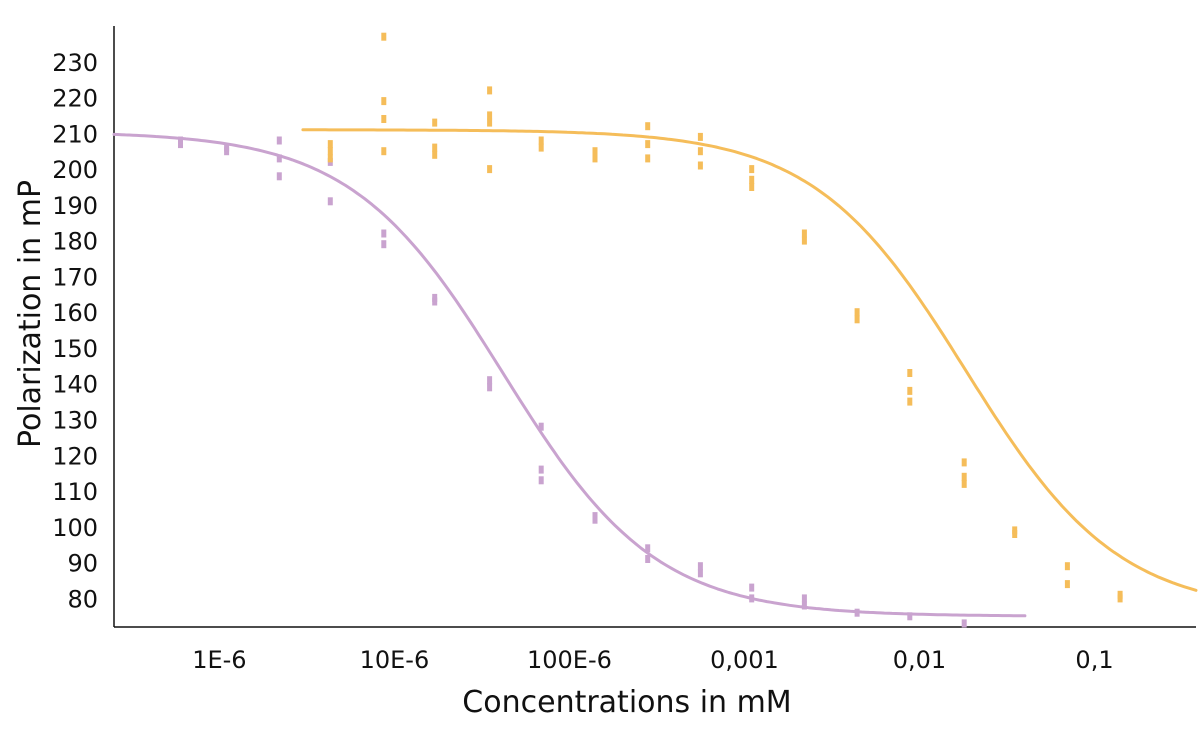  I want to click on y-tick-label: 80, so click(82, 599).